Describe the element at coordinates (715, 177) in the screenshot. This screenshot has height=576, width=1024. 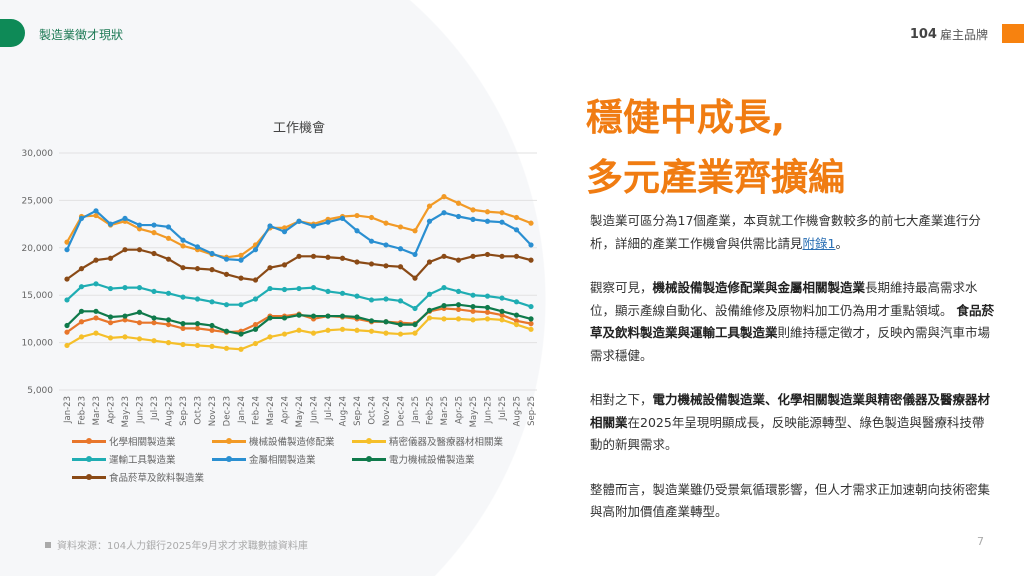
I see `headline-line-2: 多元產業齊擴編` at that location.